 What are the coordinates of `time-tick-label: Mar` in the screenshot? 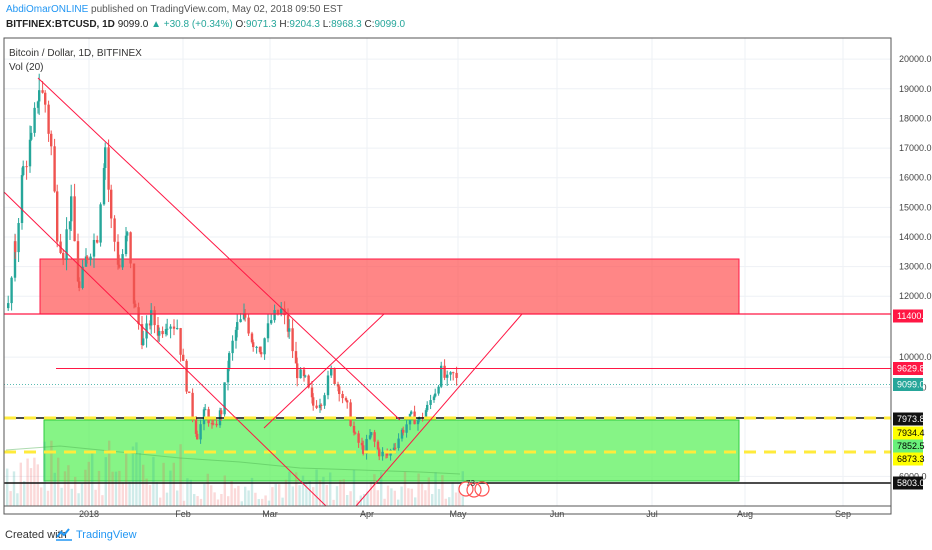 It's located at (270, 514).